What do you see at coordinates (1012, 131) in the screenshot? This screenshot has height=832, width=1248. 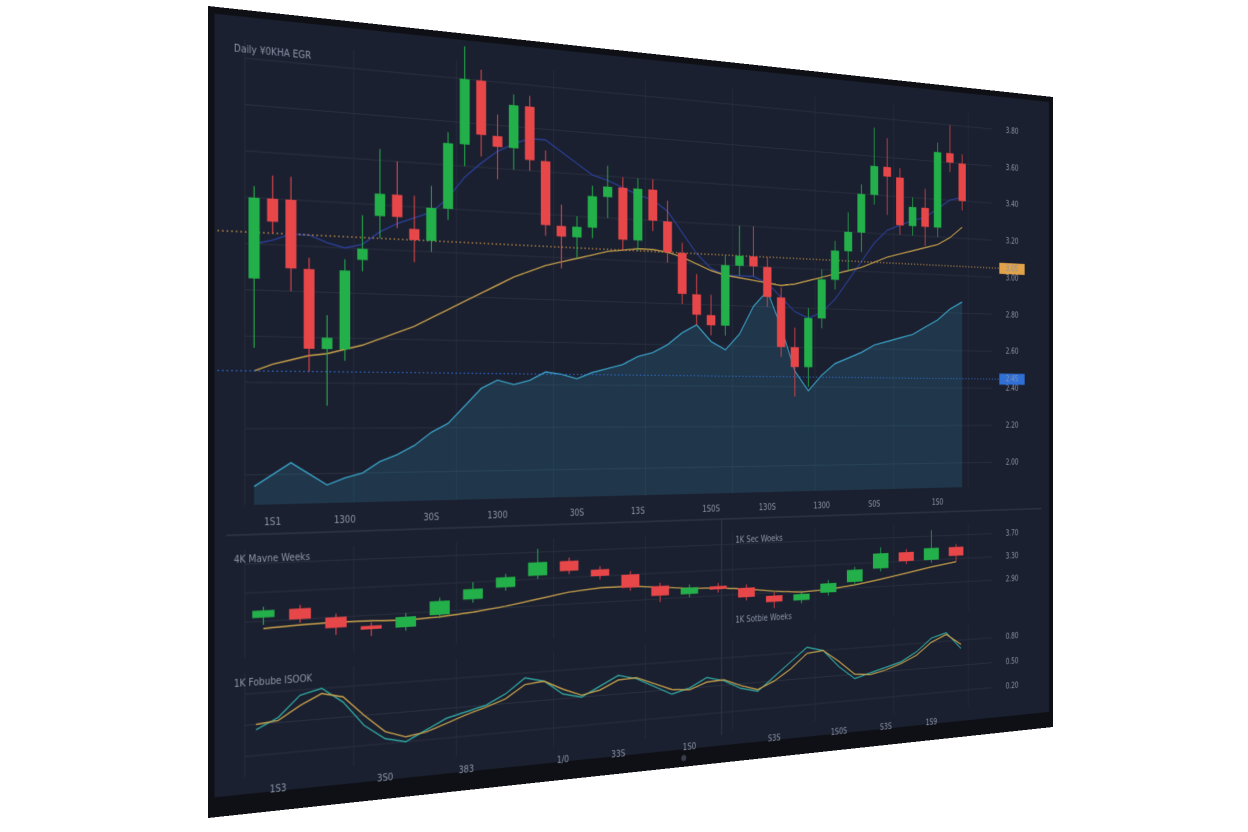 I see `y-tick-label: 3.80` at bounding box center [1012, 131].